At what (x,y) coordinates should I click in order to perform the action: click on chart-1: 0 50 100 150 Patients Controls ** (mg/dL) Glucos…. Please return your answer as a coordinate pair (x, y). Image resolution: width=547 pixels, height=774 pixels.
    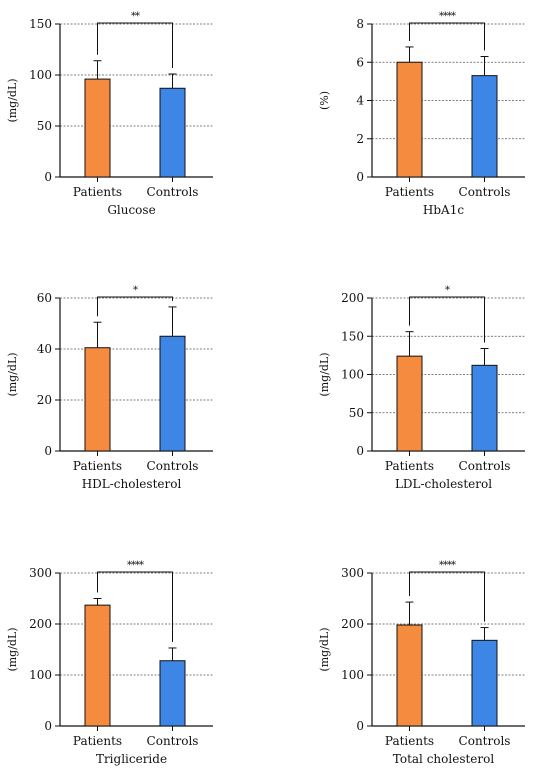
    Looking at the image, I should click on (109, 114).